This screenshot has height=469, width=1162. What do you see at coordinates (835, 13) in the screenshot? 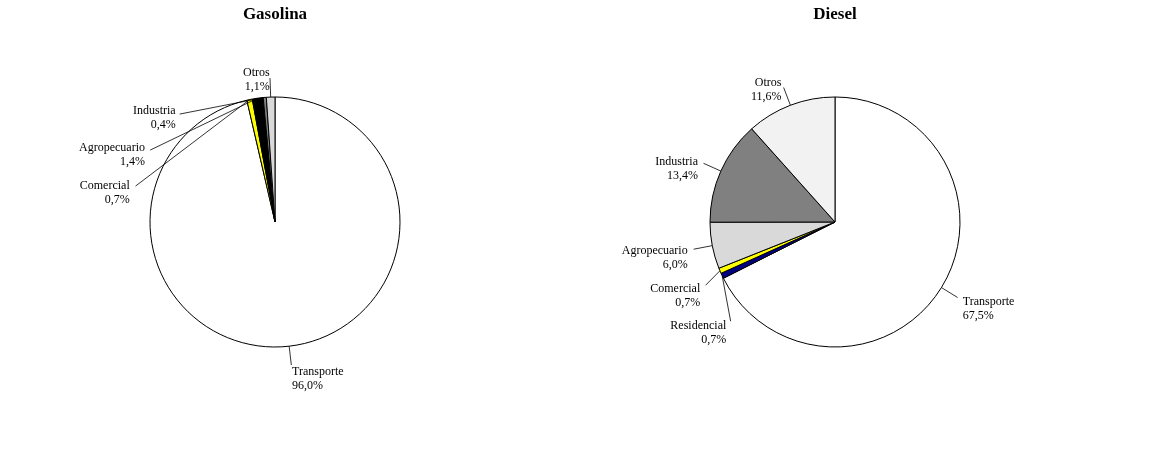
I see `chart-title: Diesel` at bounding box center [835, 13].